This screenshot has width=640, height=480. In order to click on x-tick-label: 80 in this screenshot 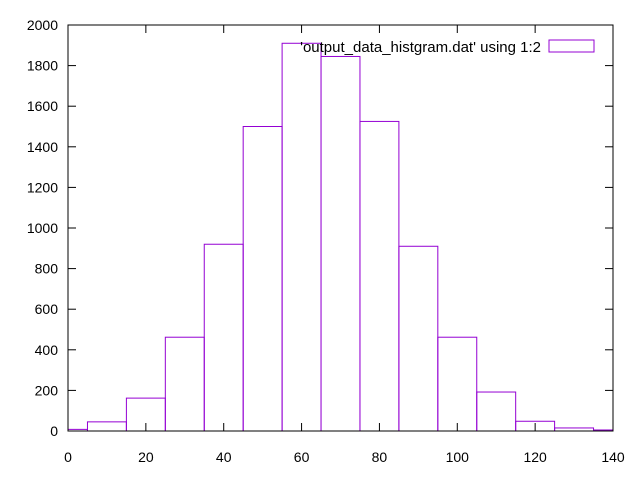, I will do `click(380, 457)`.